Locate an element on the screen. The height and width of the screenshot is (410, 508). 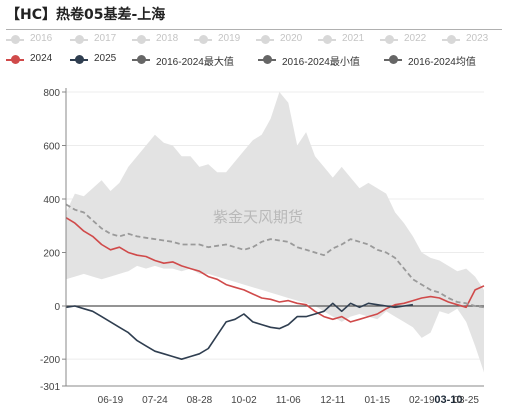
legend-label: 2022 is located at coordinates (415, 38).